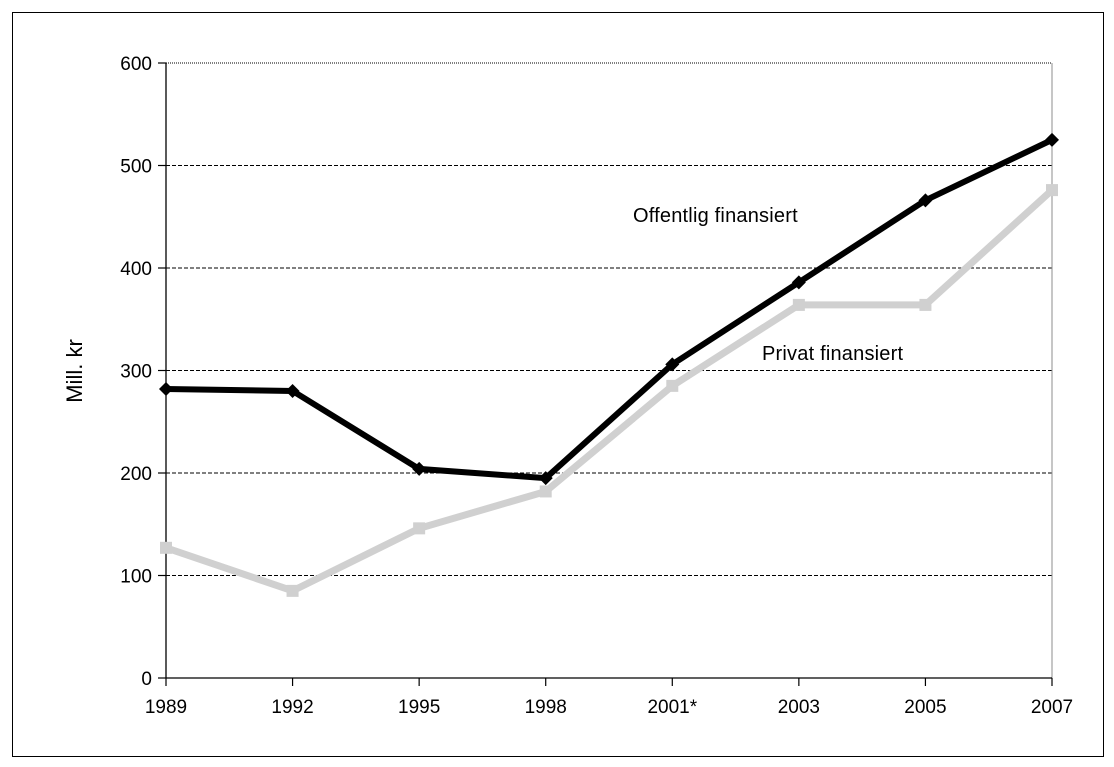  I want to click on y-tick-labels: 0 100 200 300 400 500 600, so click(136, 372).